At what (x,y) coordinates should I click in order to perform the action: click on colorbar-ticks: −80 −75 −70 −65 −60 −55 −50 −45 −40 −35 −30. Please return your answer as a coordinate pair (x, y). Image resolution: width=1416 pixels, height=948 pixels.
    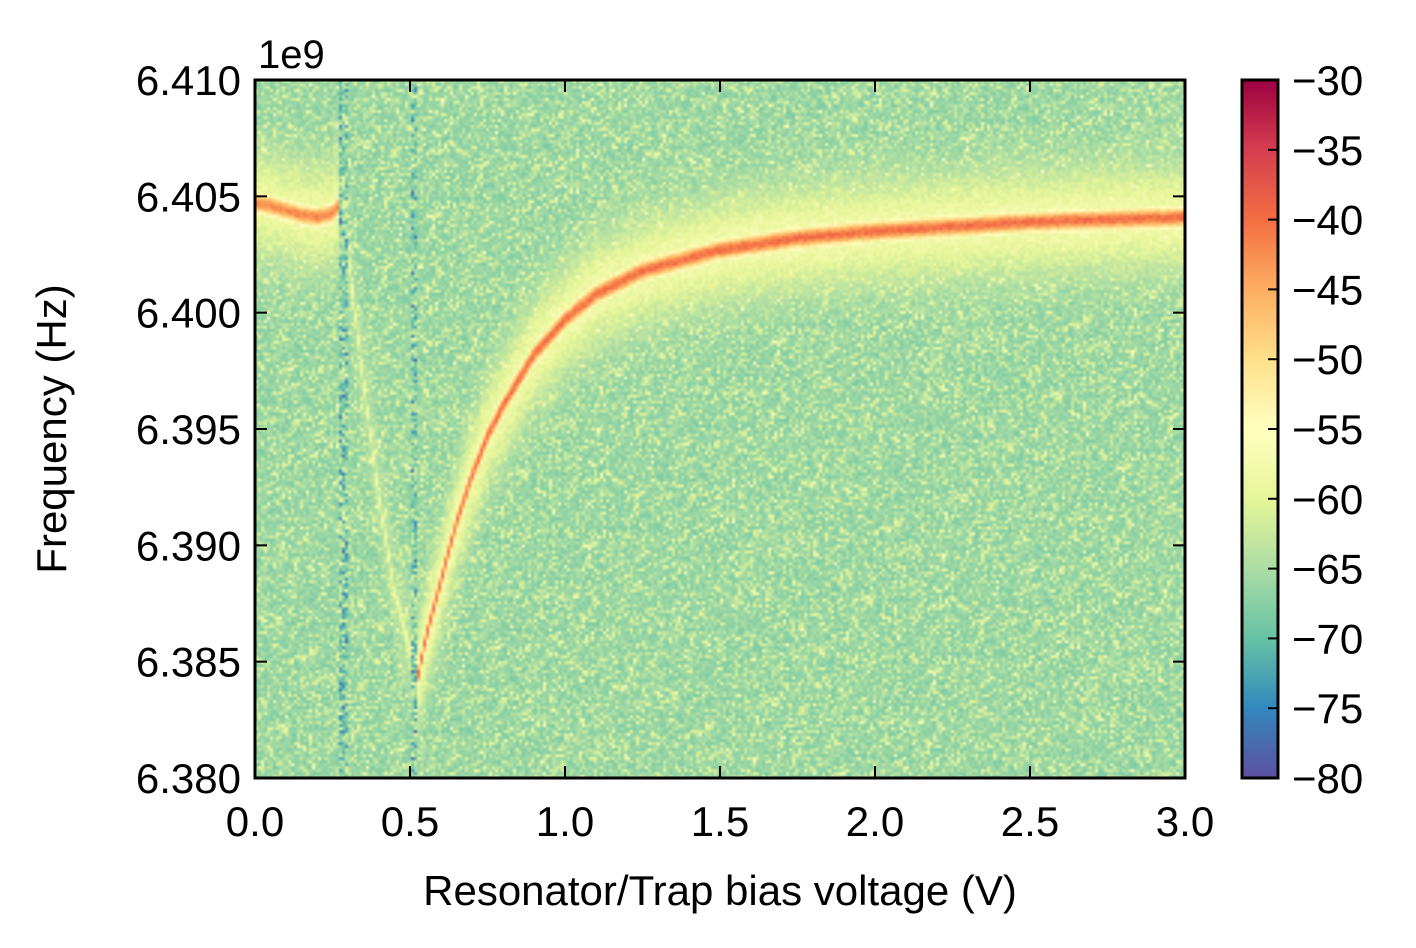
    Looking at the image, I should click on (1315, 429).